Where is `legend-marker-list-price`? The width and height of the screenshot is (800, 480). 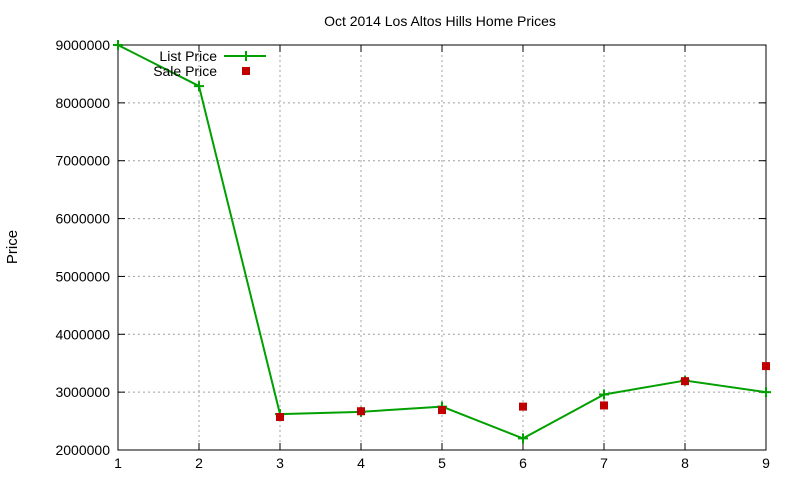 legend-marker-list-price is located at coordinates (246, 56).